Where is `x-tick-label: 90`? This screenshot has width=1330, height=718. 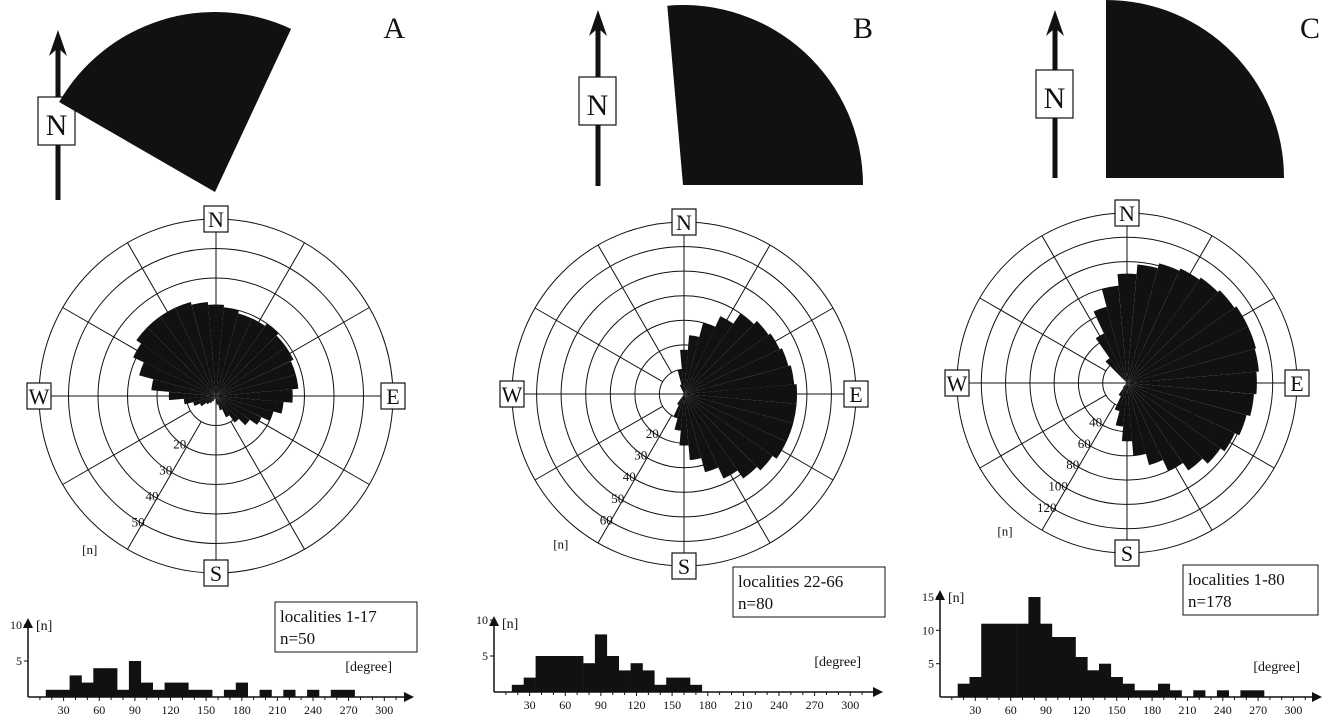
x-tick-label: 90 is located at coordinates (1046, 710).